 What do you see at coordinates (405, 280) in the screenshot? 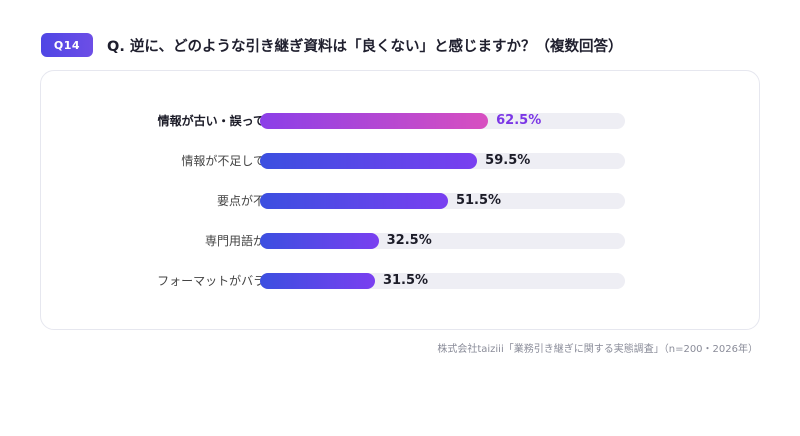
I see `value-label: 31.5%` at bounding box center [405, 280].